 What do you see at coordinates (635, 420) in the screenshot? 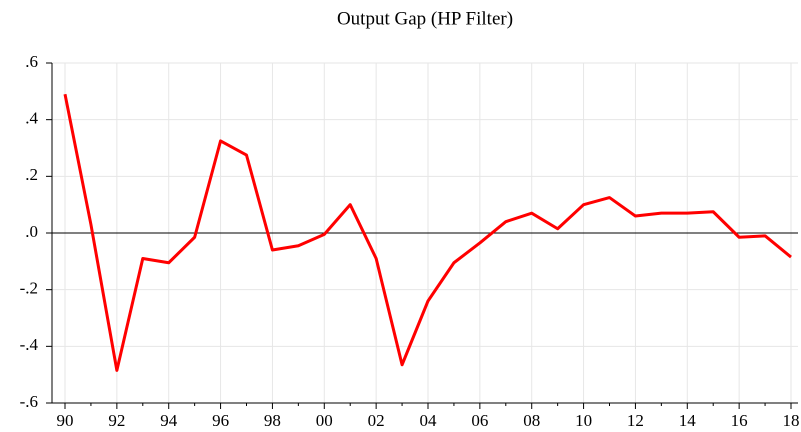
I see `x-tick-label: 12` at bounding box center [635, 420].